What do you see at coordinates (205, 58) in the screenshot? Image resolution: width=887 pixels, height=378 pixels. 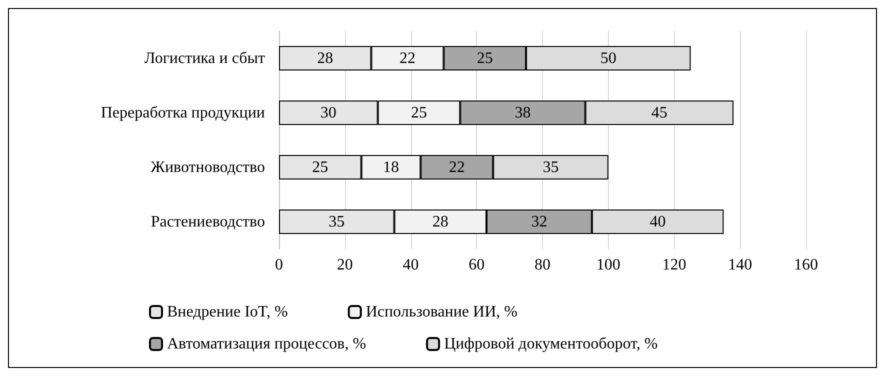 I see `y-tick-label: Логистика и сбыт` at bounding box center [205, 58].